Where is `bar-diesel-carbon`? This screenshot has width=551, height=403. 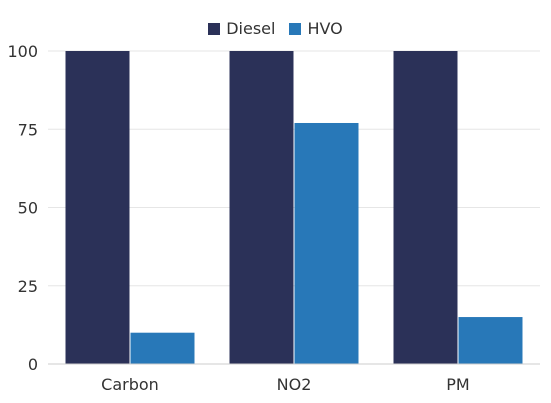
bar-diesel-carbon is located at coordinates (97, 207).